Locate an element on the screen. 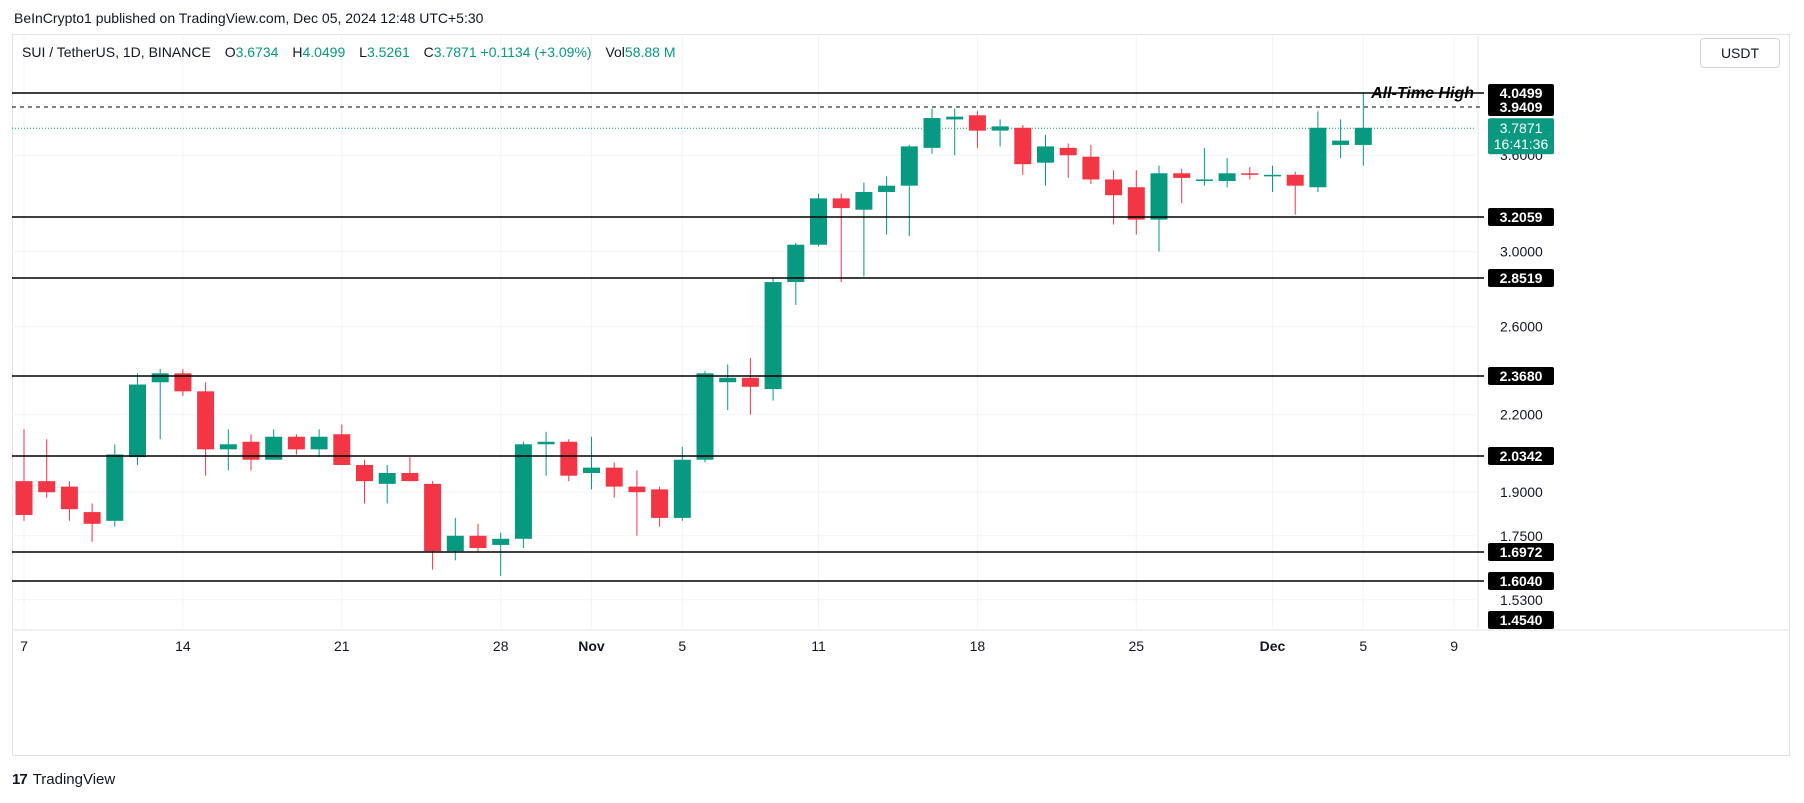  y-tick-label: 3.0000 is located at coordinates (1521, 252).